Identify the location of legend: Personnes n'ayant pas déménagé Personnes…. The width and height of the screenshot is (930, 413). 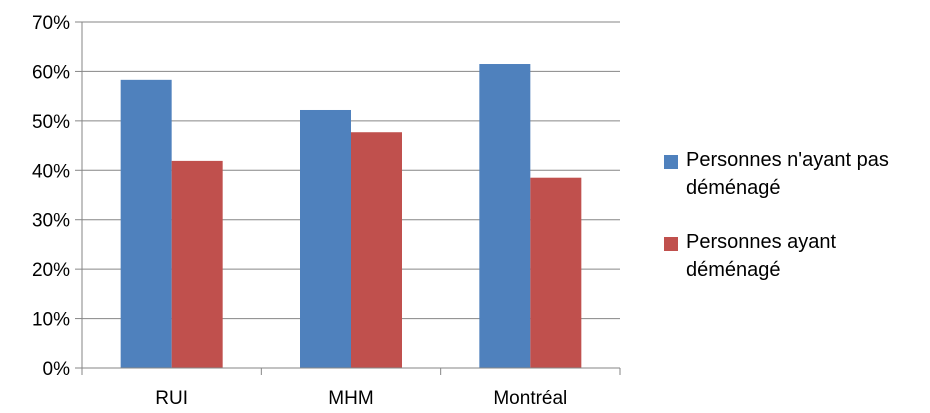
(797, 228).